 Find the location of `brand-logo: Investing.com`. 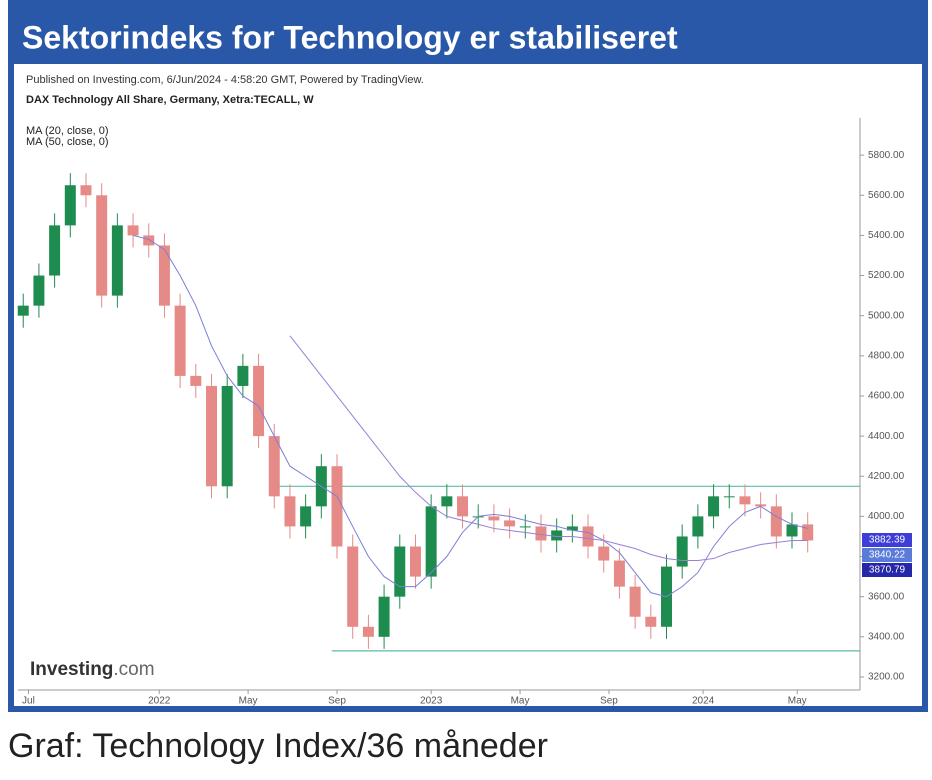

brand-logo: Investing.com is located at coordinates (92, 669).